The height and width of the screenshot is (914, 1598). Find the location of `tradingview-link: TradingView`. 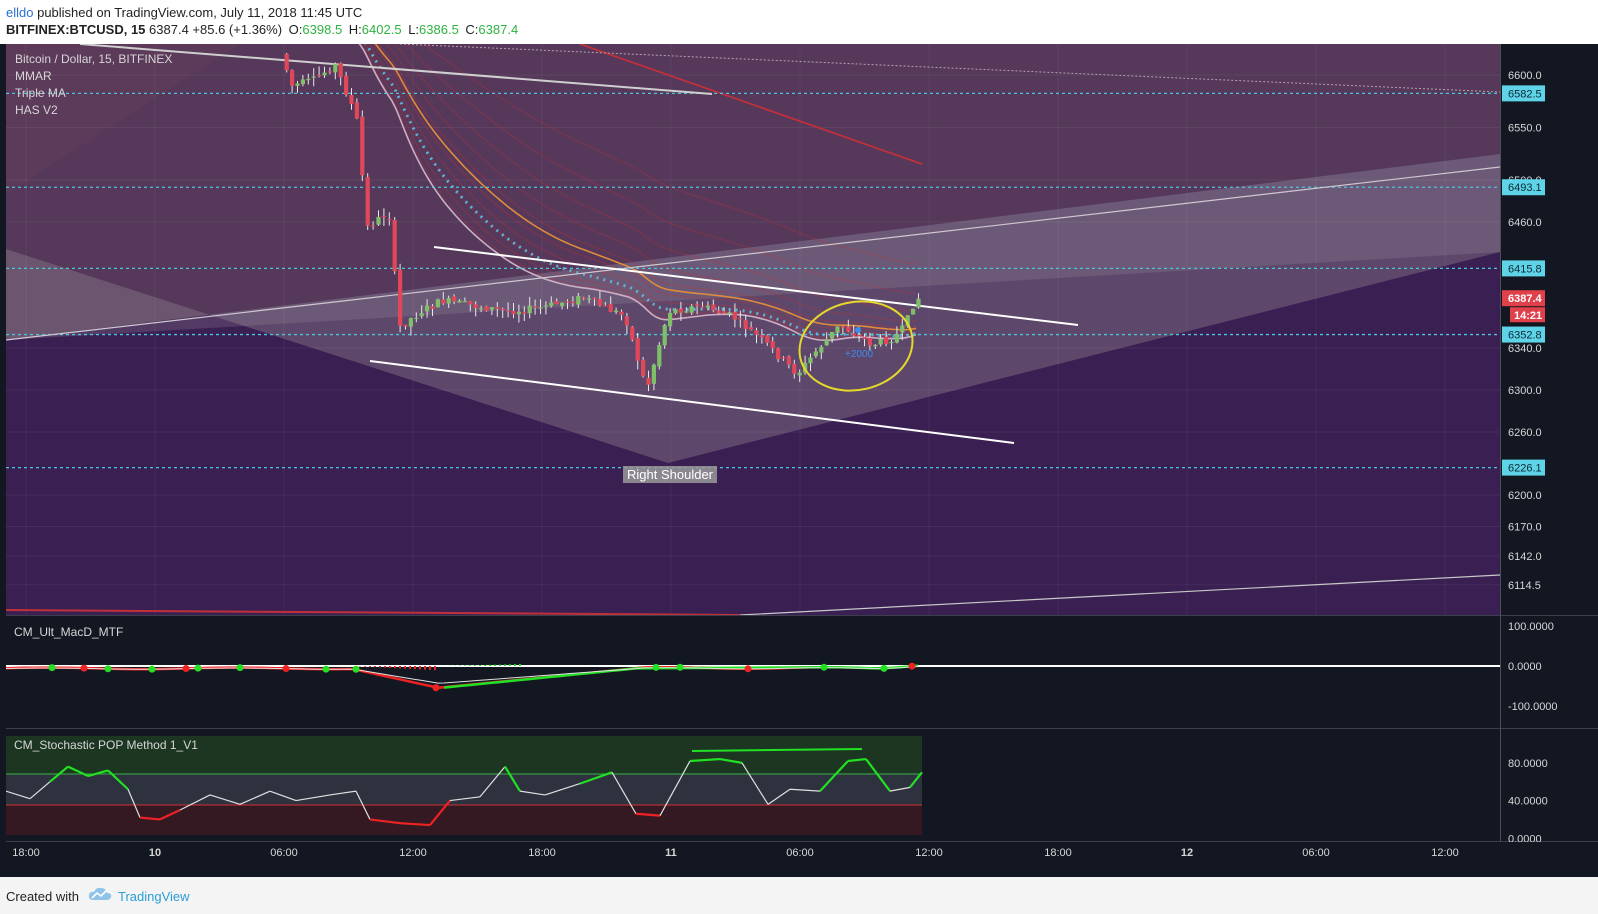

tradingview-link: TradingView is located at coordinates (154, 896).